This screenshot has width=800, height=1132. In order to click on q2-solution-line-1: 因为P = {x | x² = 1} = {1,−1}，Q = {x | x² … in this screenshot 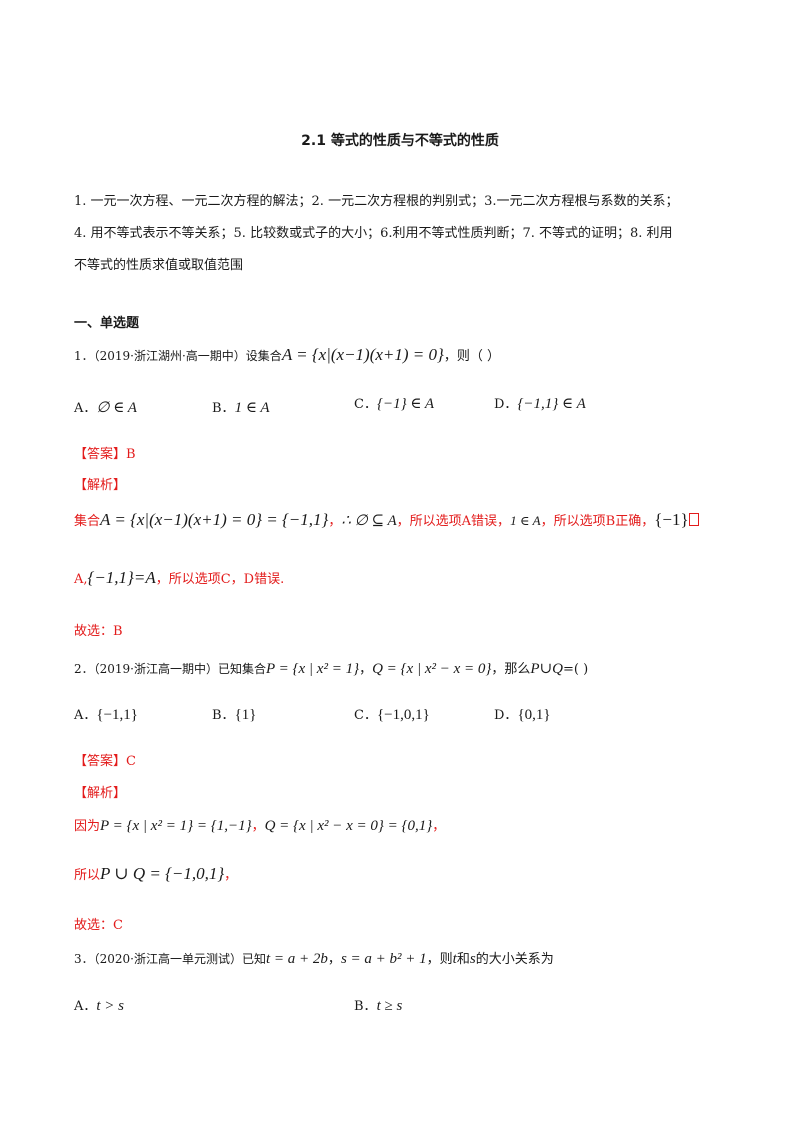, I will do `click(260, 826)`.